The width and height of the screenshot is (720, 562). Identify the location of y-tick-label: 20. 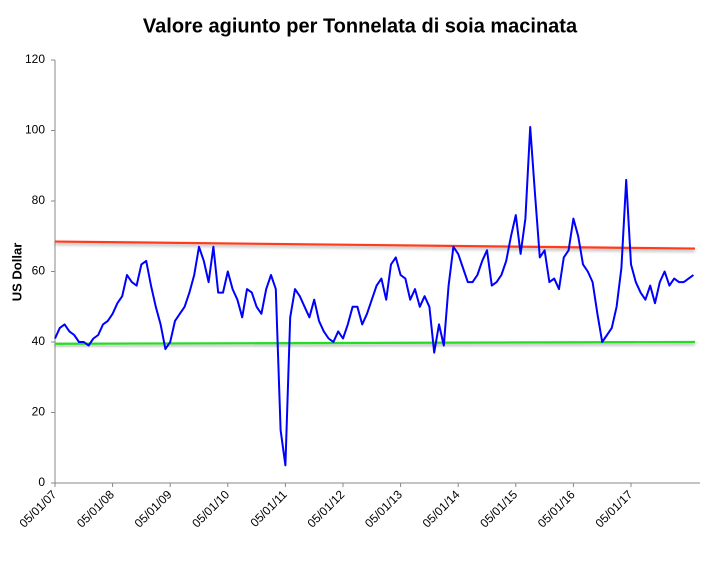
(39, 412).